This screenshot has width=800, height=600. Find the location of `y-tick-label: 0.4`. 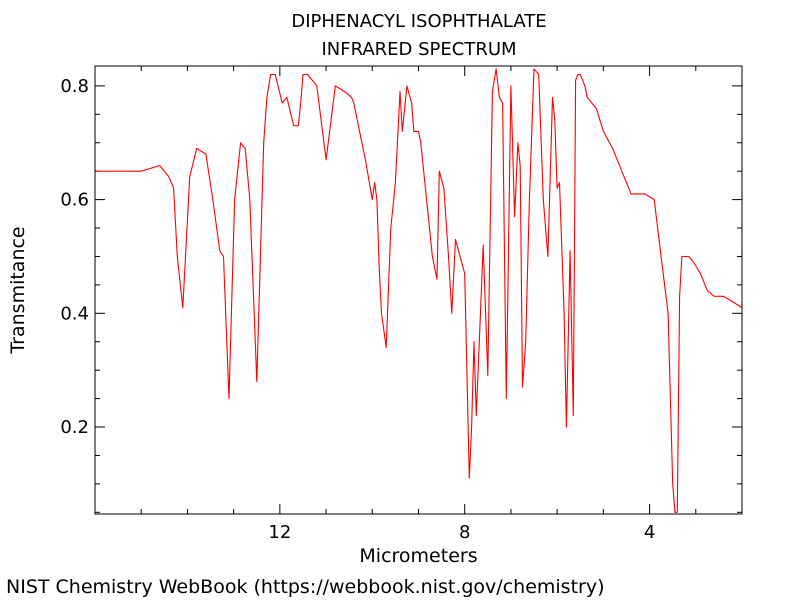

y-tick-label: 0.4 is located at coordinates (74, 313).